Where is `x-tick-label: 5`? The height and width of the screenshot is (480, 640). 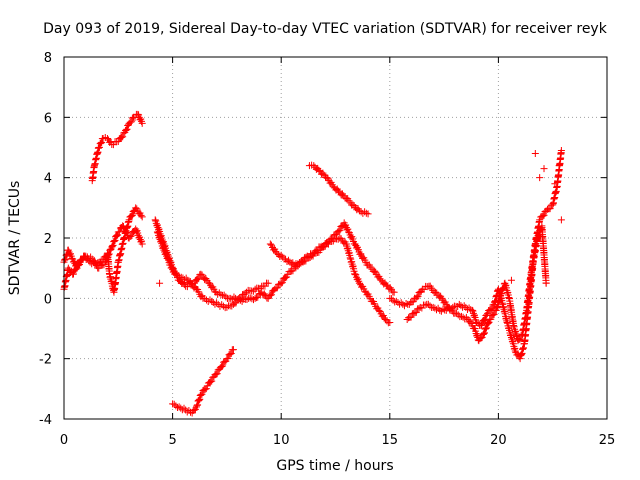 x-tick-label: 5 is located at coordinates (172, 440).